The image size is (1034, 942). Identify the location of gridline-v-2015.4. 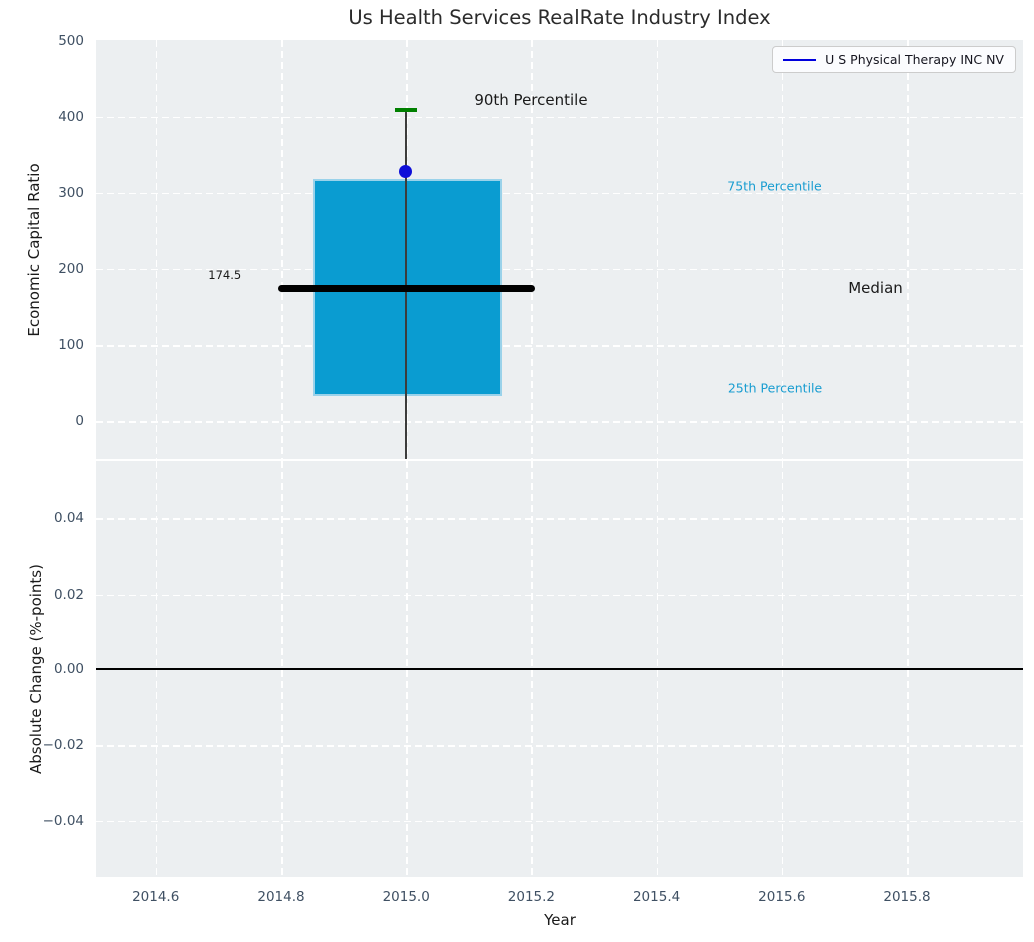
(657, 249).